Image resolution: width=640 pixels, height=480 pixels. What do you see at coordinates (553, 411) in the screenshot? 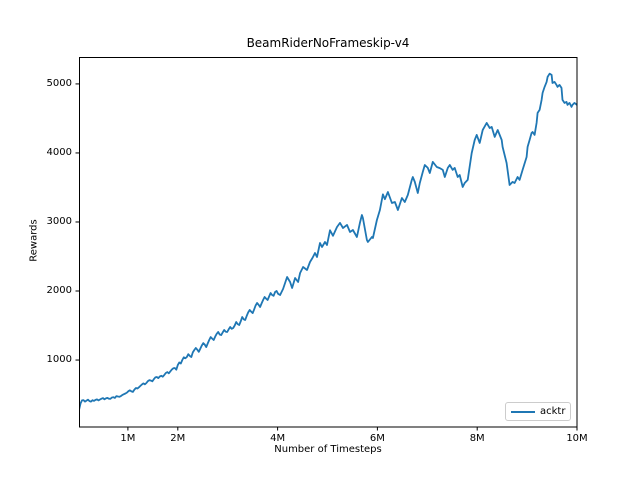
I see `legend-label-acktr: acktr` at bounding box center [553, 411].